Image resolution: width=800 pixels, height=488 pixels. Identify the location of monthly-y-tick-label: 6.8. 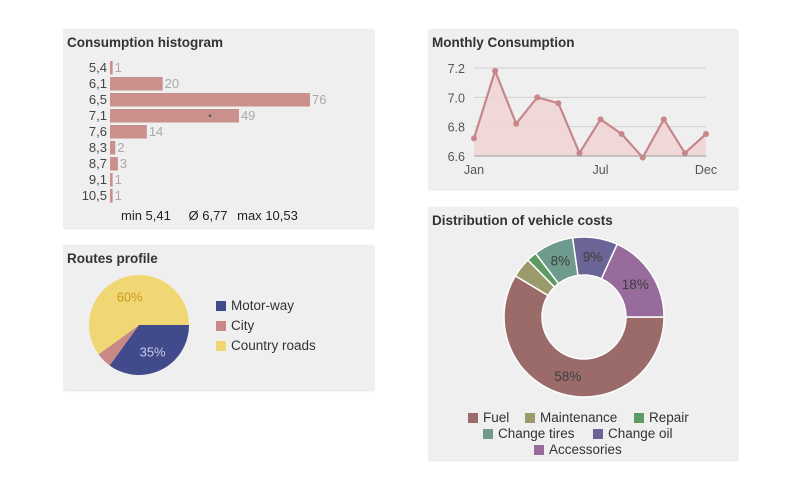
(456, 128).